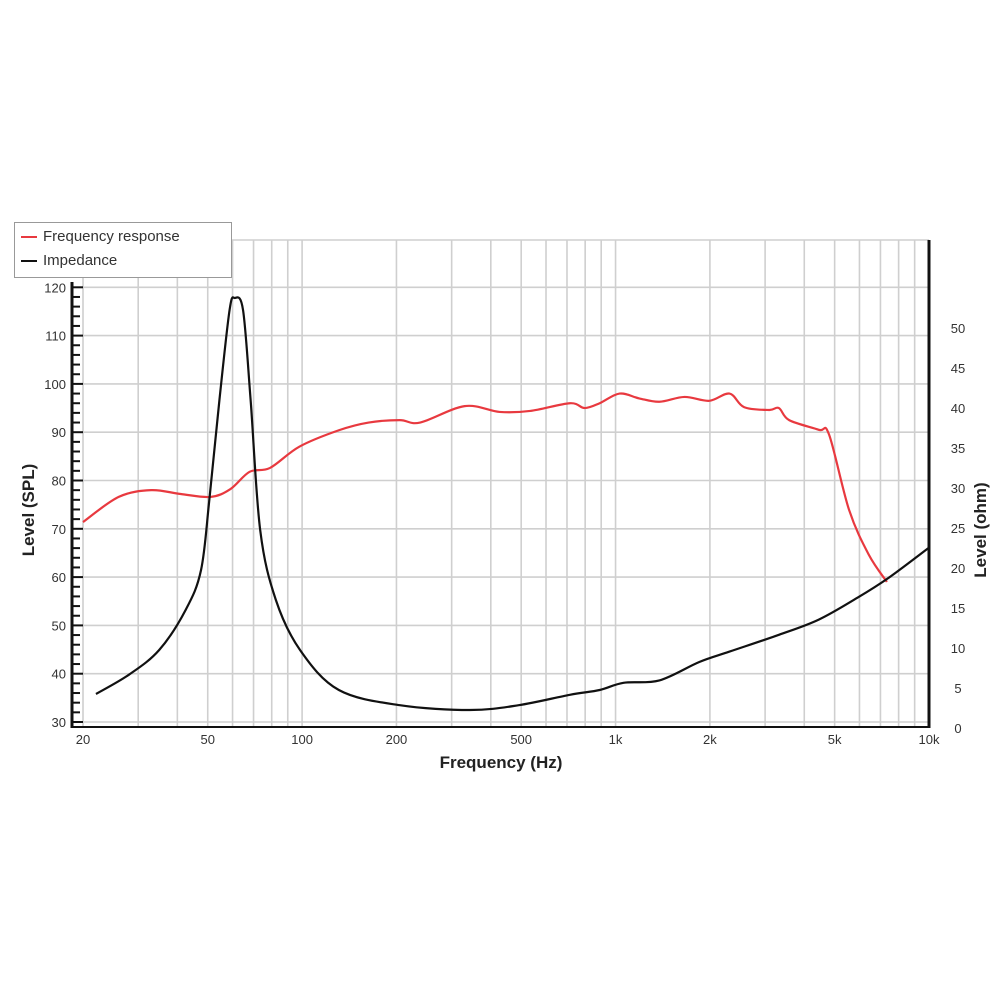 This screenshot has width=1000, height=1000. What do you see at coordinates (929, 739) in the screenshot?
I see `x-tick-label: 10k` at bounding box center [929, 739].